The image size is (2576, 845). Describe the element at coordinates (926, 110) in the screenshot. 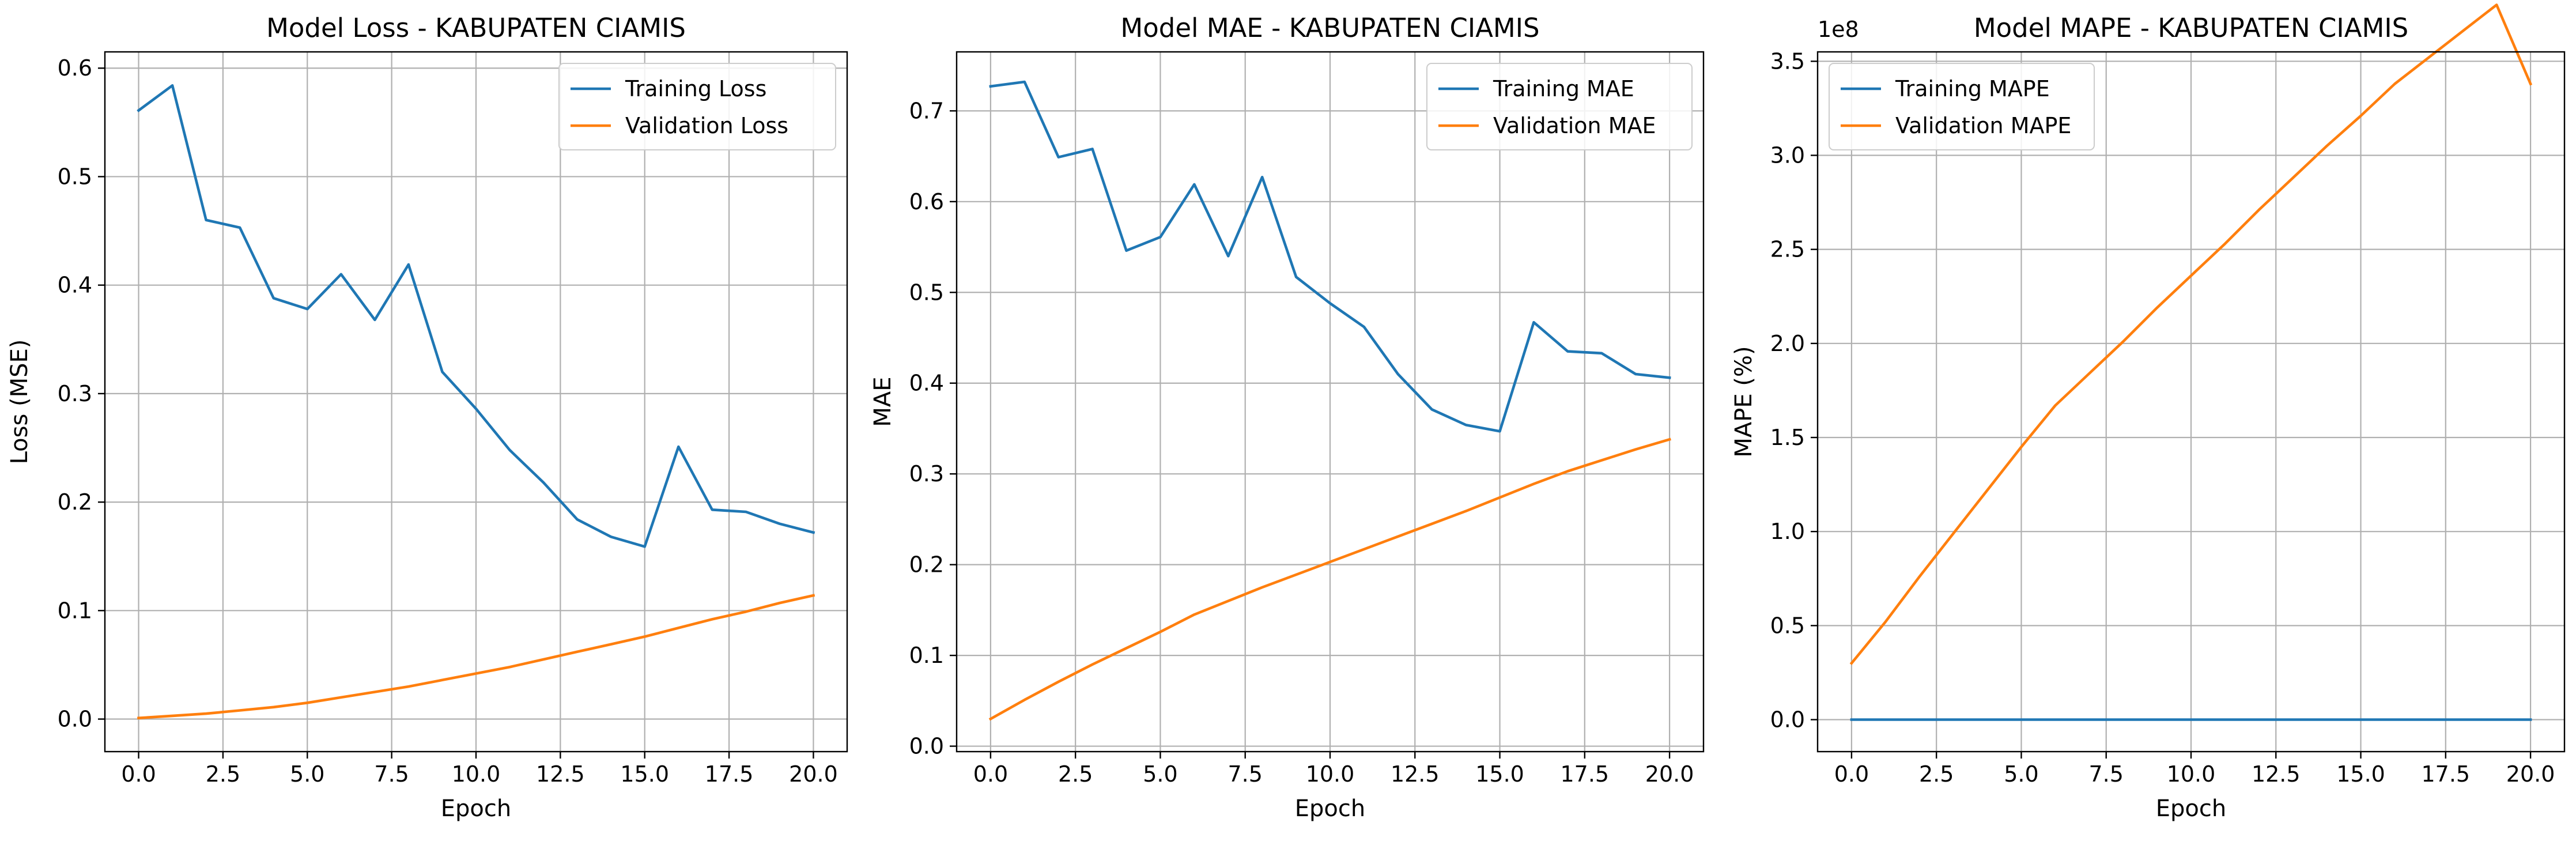

I see `y-tick-label: 0.7` at that location.